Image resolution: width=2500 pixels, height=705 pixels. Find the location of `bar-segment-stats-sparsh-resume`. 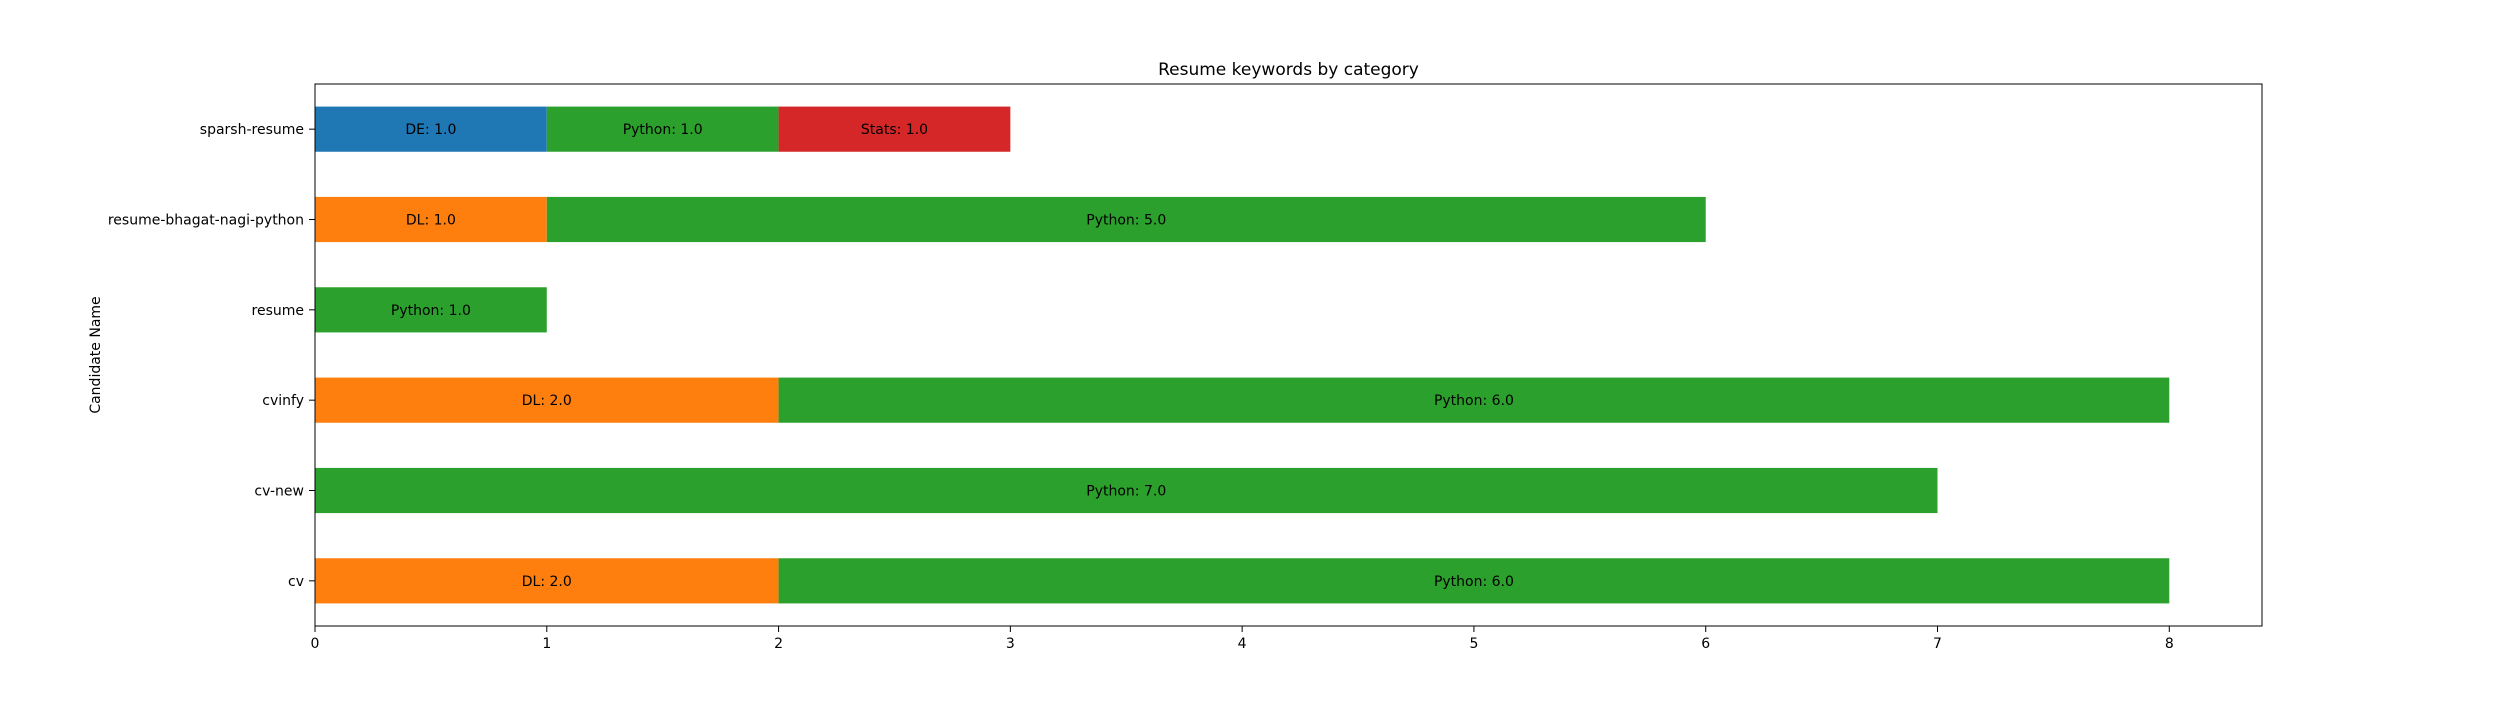

bar-segment-stats-sparsh-resume is located at coordinates (894, 129).